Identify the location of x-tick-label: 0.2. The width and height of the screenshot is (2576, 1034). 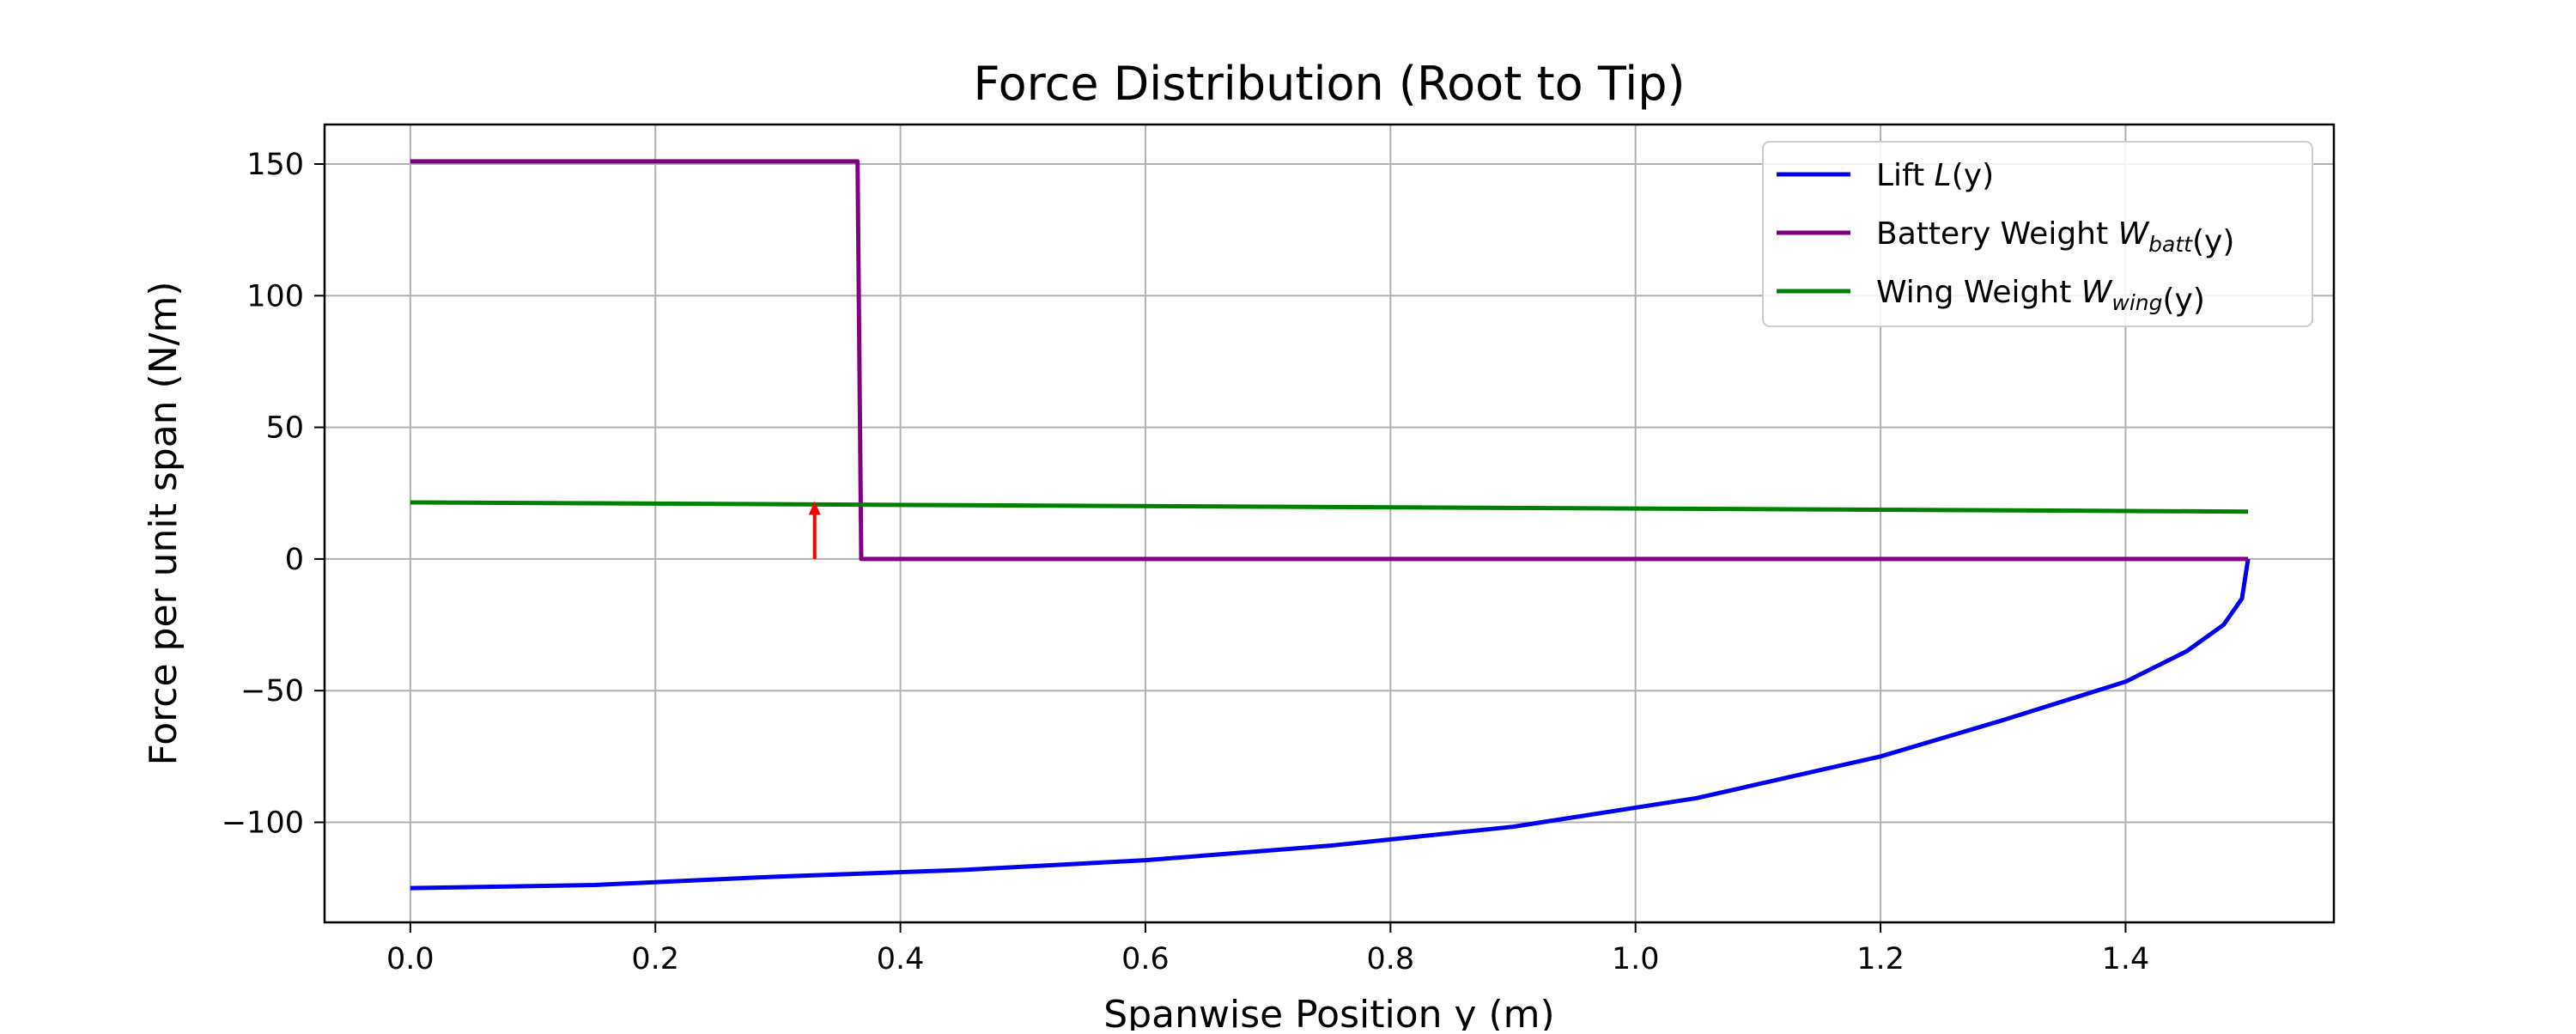
(655, 959).